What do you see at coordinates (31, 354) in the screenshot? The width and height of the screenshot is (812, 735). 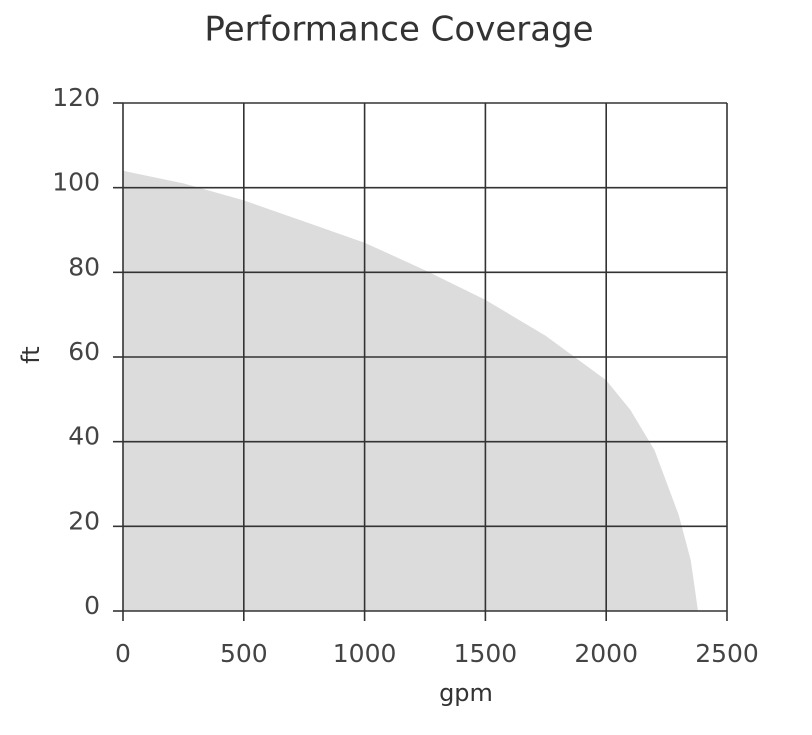 I see `y-axis-label: ft` at bounding box center [31, 354].